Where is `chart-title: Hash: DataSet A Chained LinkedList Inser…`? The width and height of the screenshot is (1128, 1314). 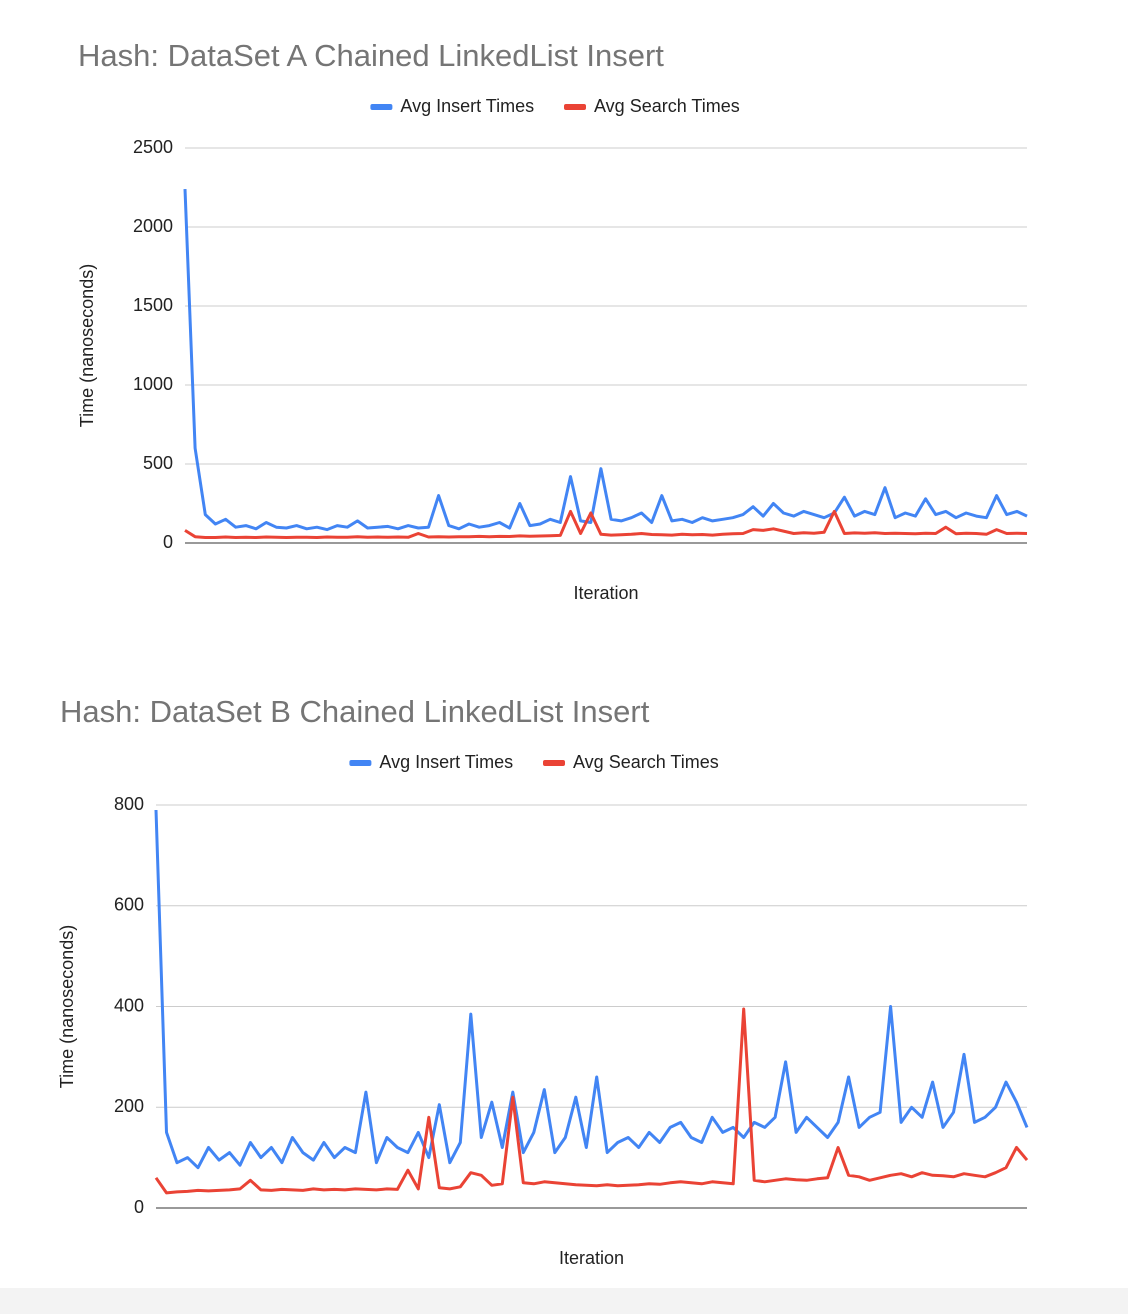 chart-title: Hash: DataSet A Chained LinkedList Inser… is located at coordinates (371, 55).